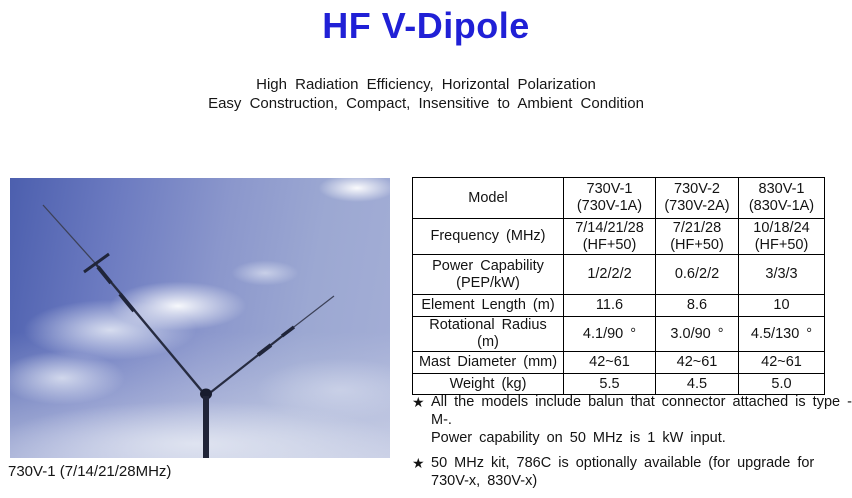 The width and height of the screenshot is (852, 498). Describe the element at coordinates (69, 234) in the screenshot. I see `left-element-tip` at that location.